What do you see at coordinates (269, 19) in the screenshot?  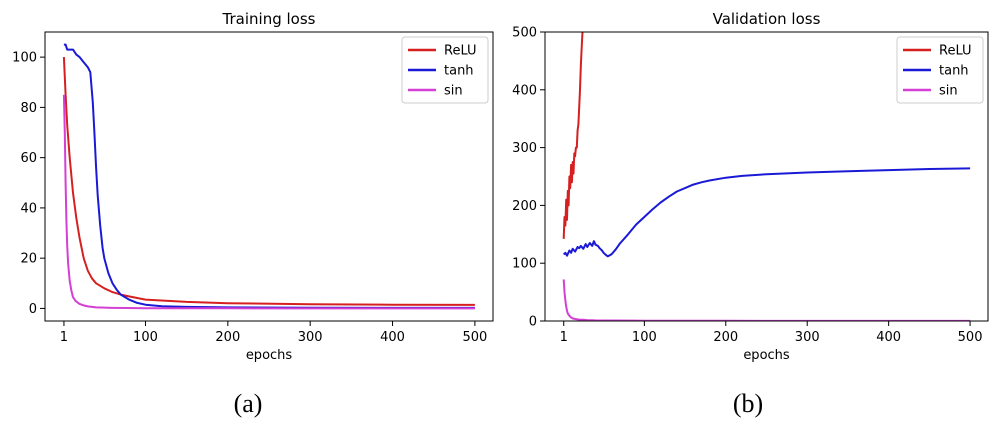 I see `chart-title: Training loss` at bounding box center [269, 19].